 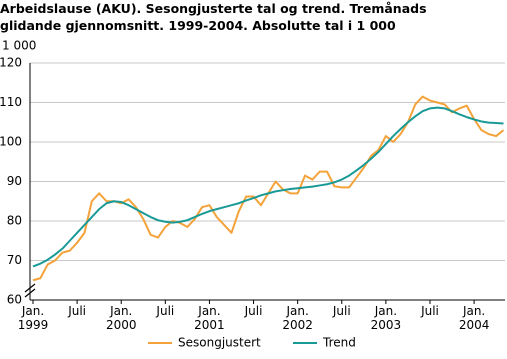 I want to click on x-tick-label: Jan. 2003, so click(x=386, y=318).